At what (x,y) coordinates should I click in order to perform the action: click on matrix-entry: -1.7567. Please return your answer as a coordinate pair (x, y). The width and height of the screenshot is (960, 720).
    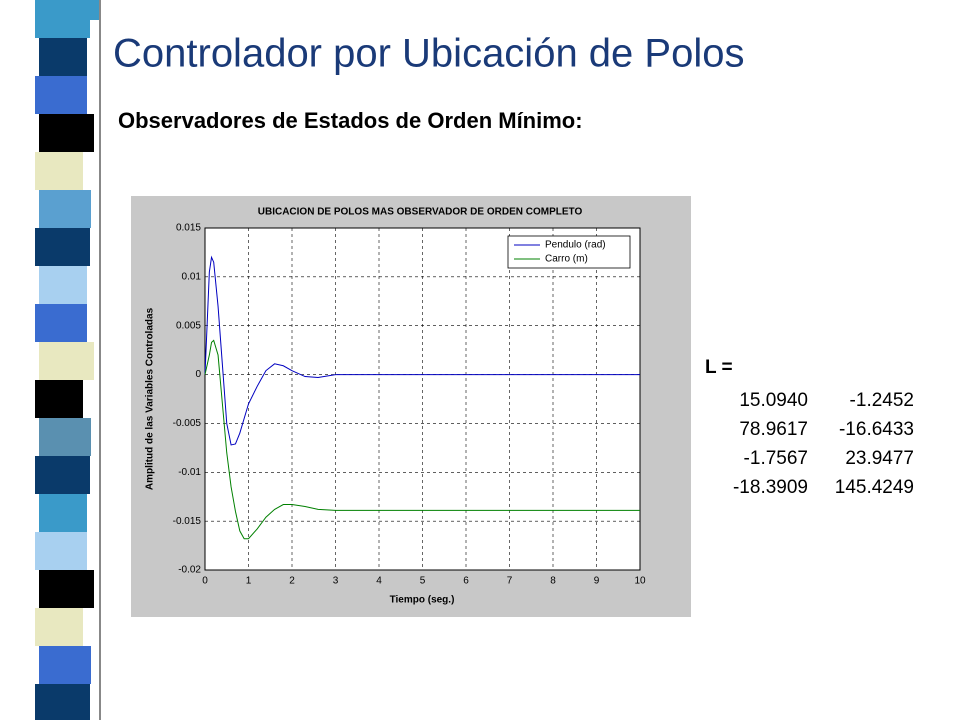
    Looking at the image, I should click on (776, 458).